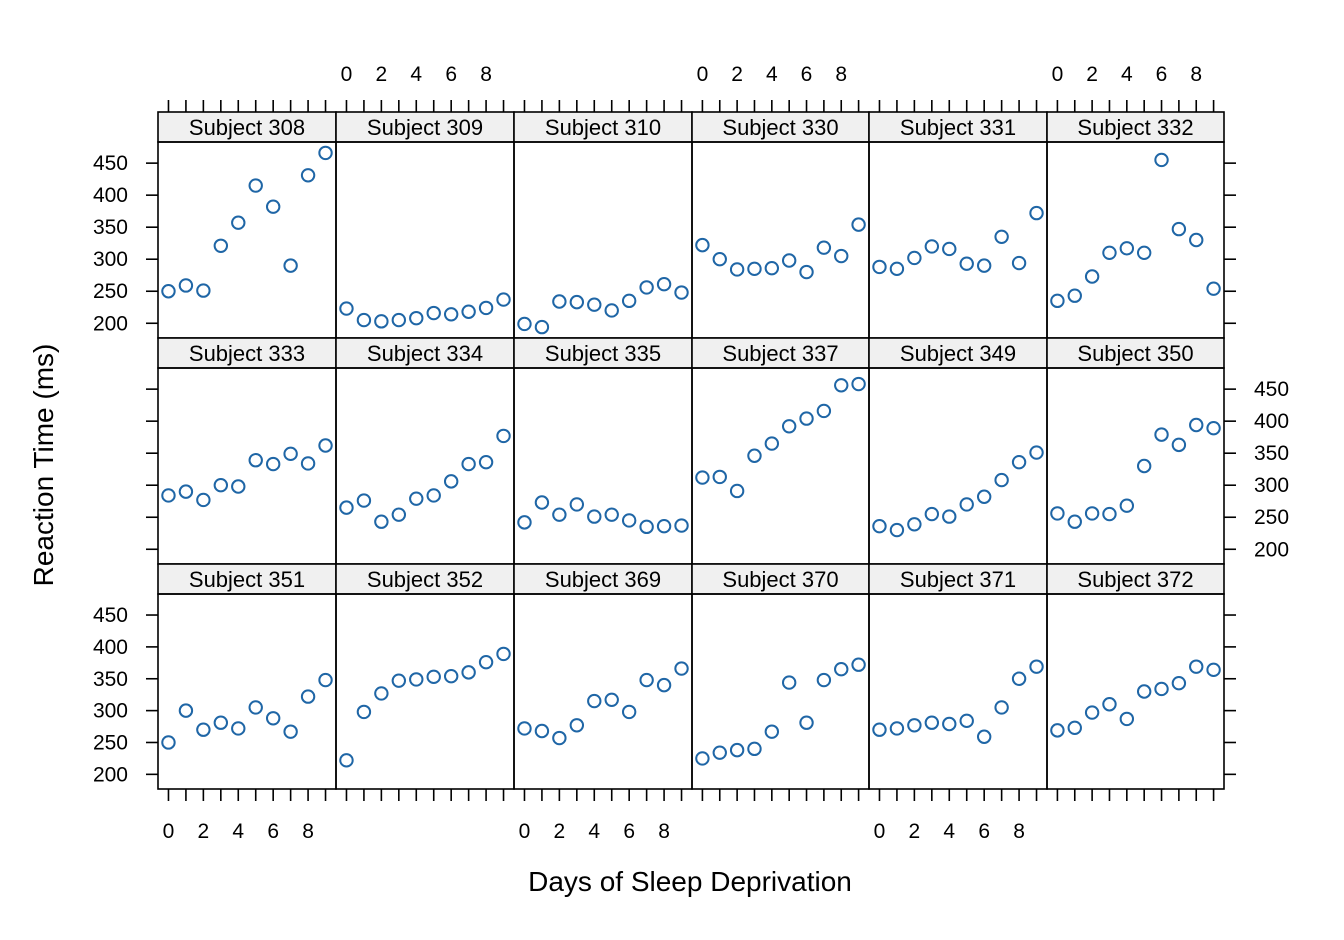 The image size is (1344, 940). Describe the element at coordinates (603, 225) in the screenshot. I see `panel: Subject 310` at that location.